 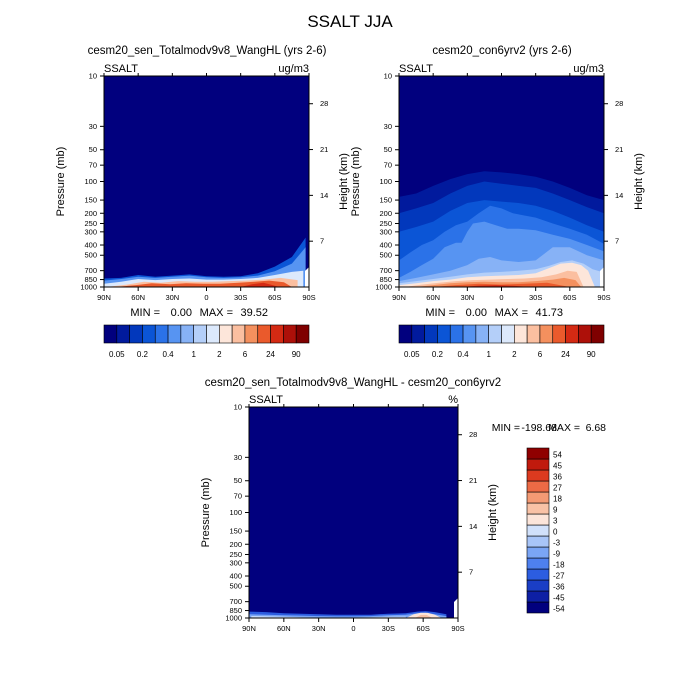 What do you see at coordinates (456, 608) in the screenshot?
I see `topography-mask` at bounding box center [456, 608].